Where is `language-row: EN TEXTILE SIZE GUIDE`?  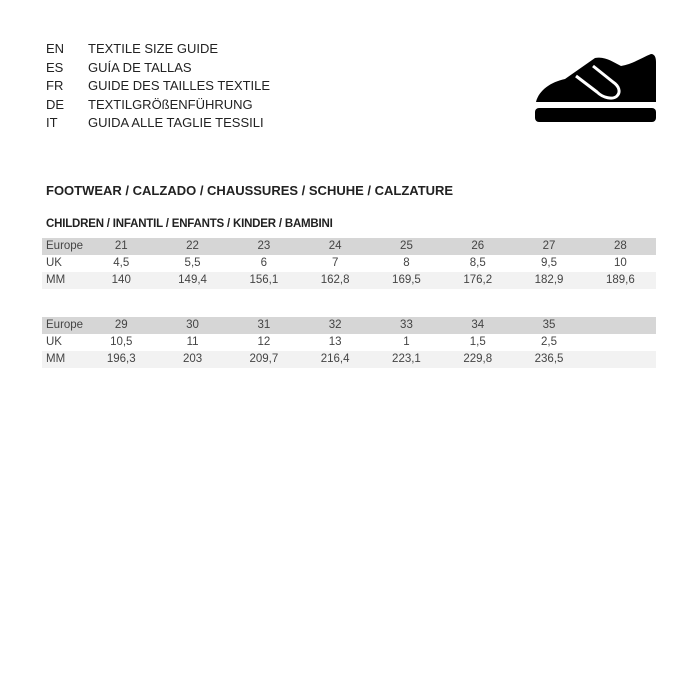 language-row: EN TEXTILE SIZE GUIDE is located at coordinates (158, 49).